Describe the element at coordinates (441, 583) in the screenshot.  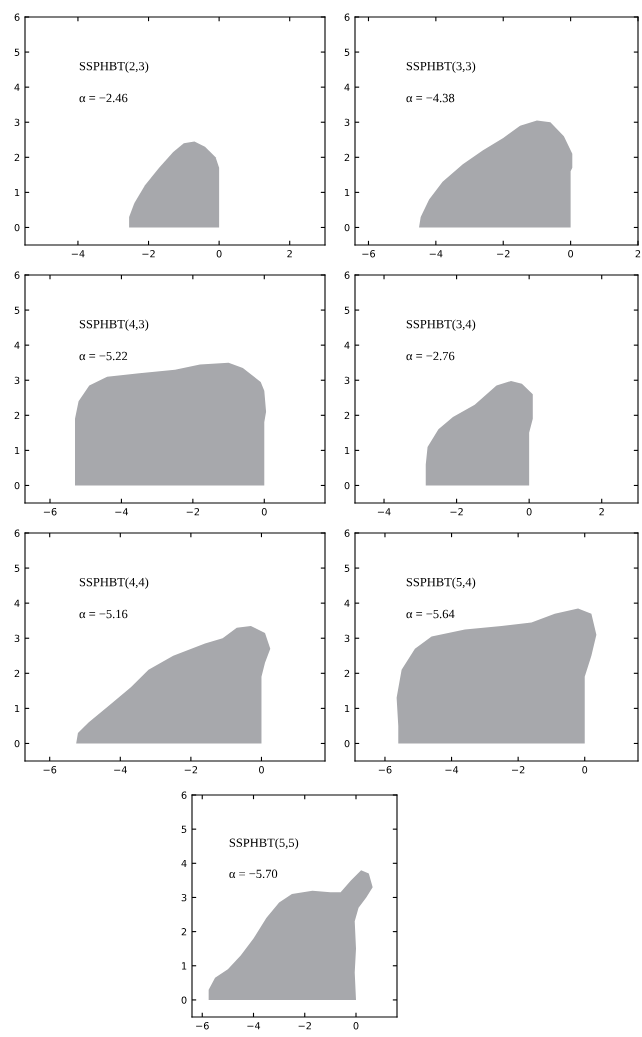
I see `annotation: SSPHBT(5,4)` at that location.